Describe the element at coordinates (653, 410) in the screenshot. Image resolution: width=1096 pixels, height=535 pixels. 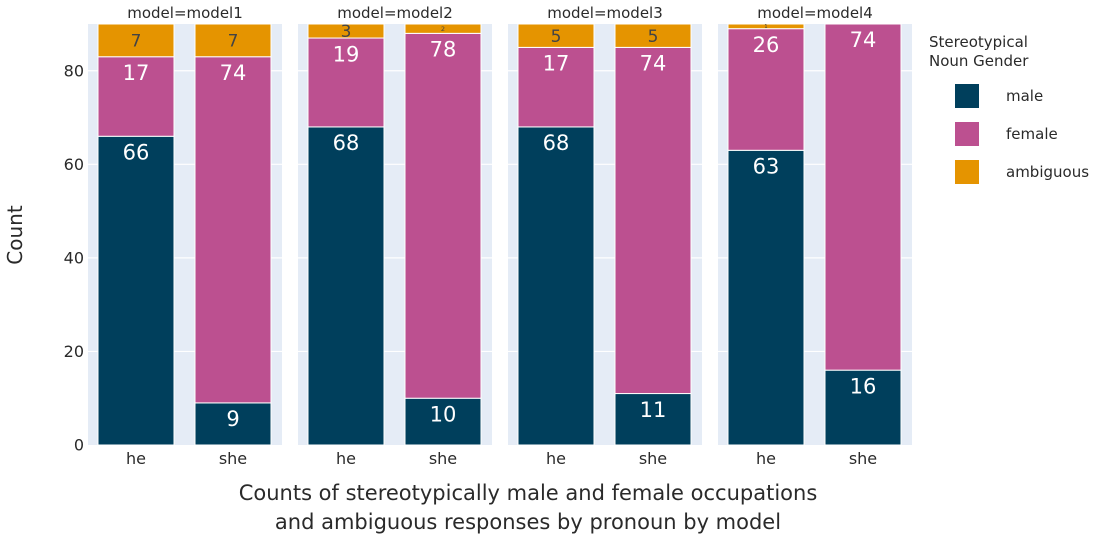
I see `data-label-male: 11` at that location.